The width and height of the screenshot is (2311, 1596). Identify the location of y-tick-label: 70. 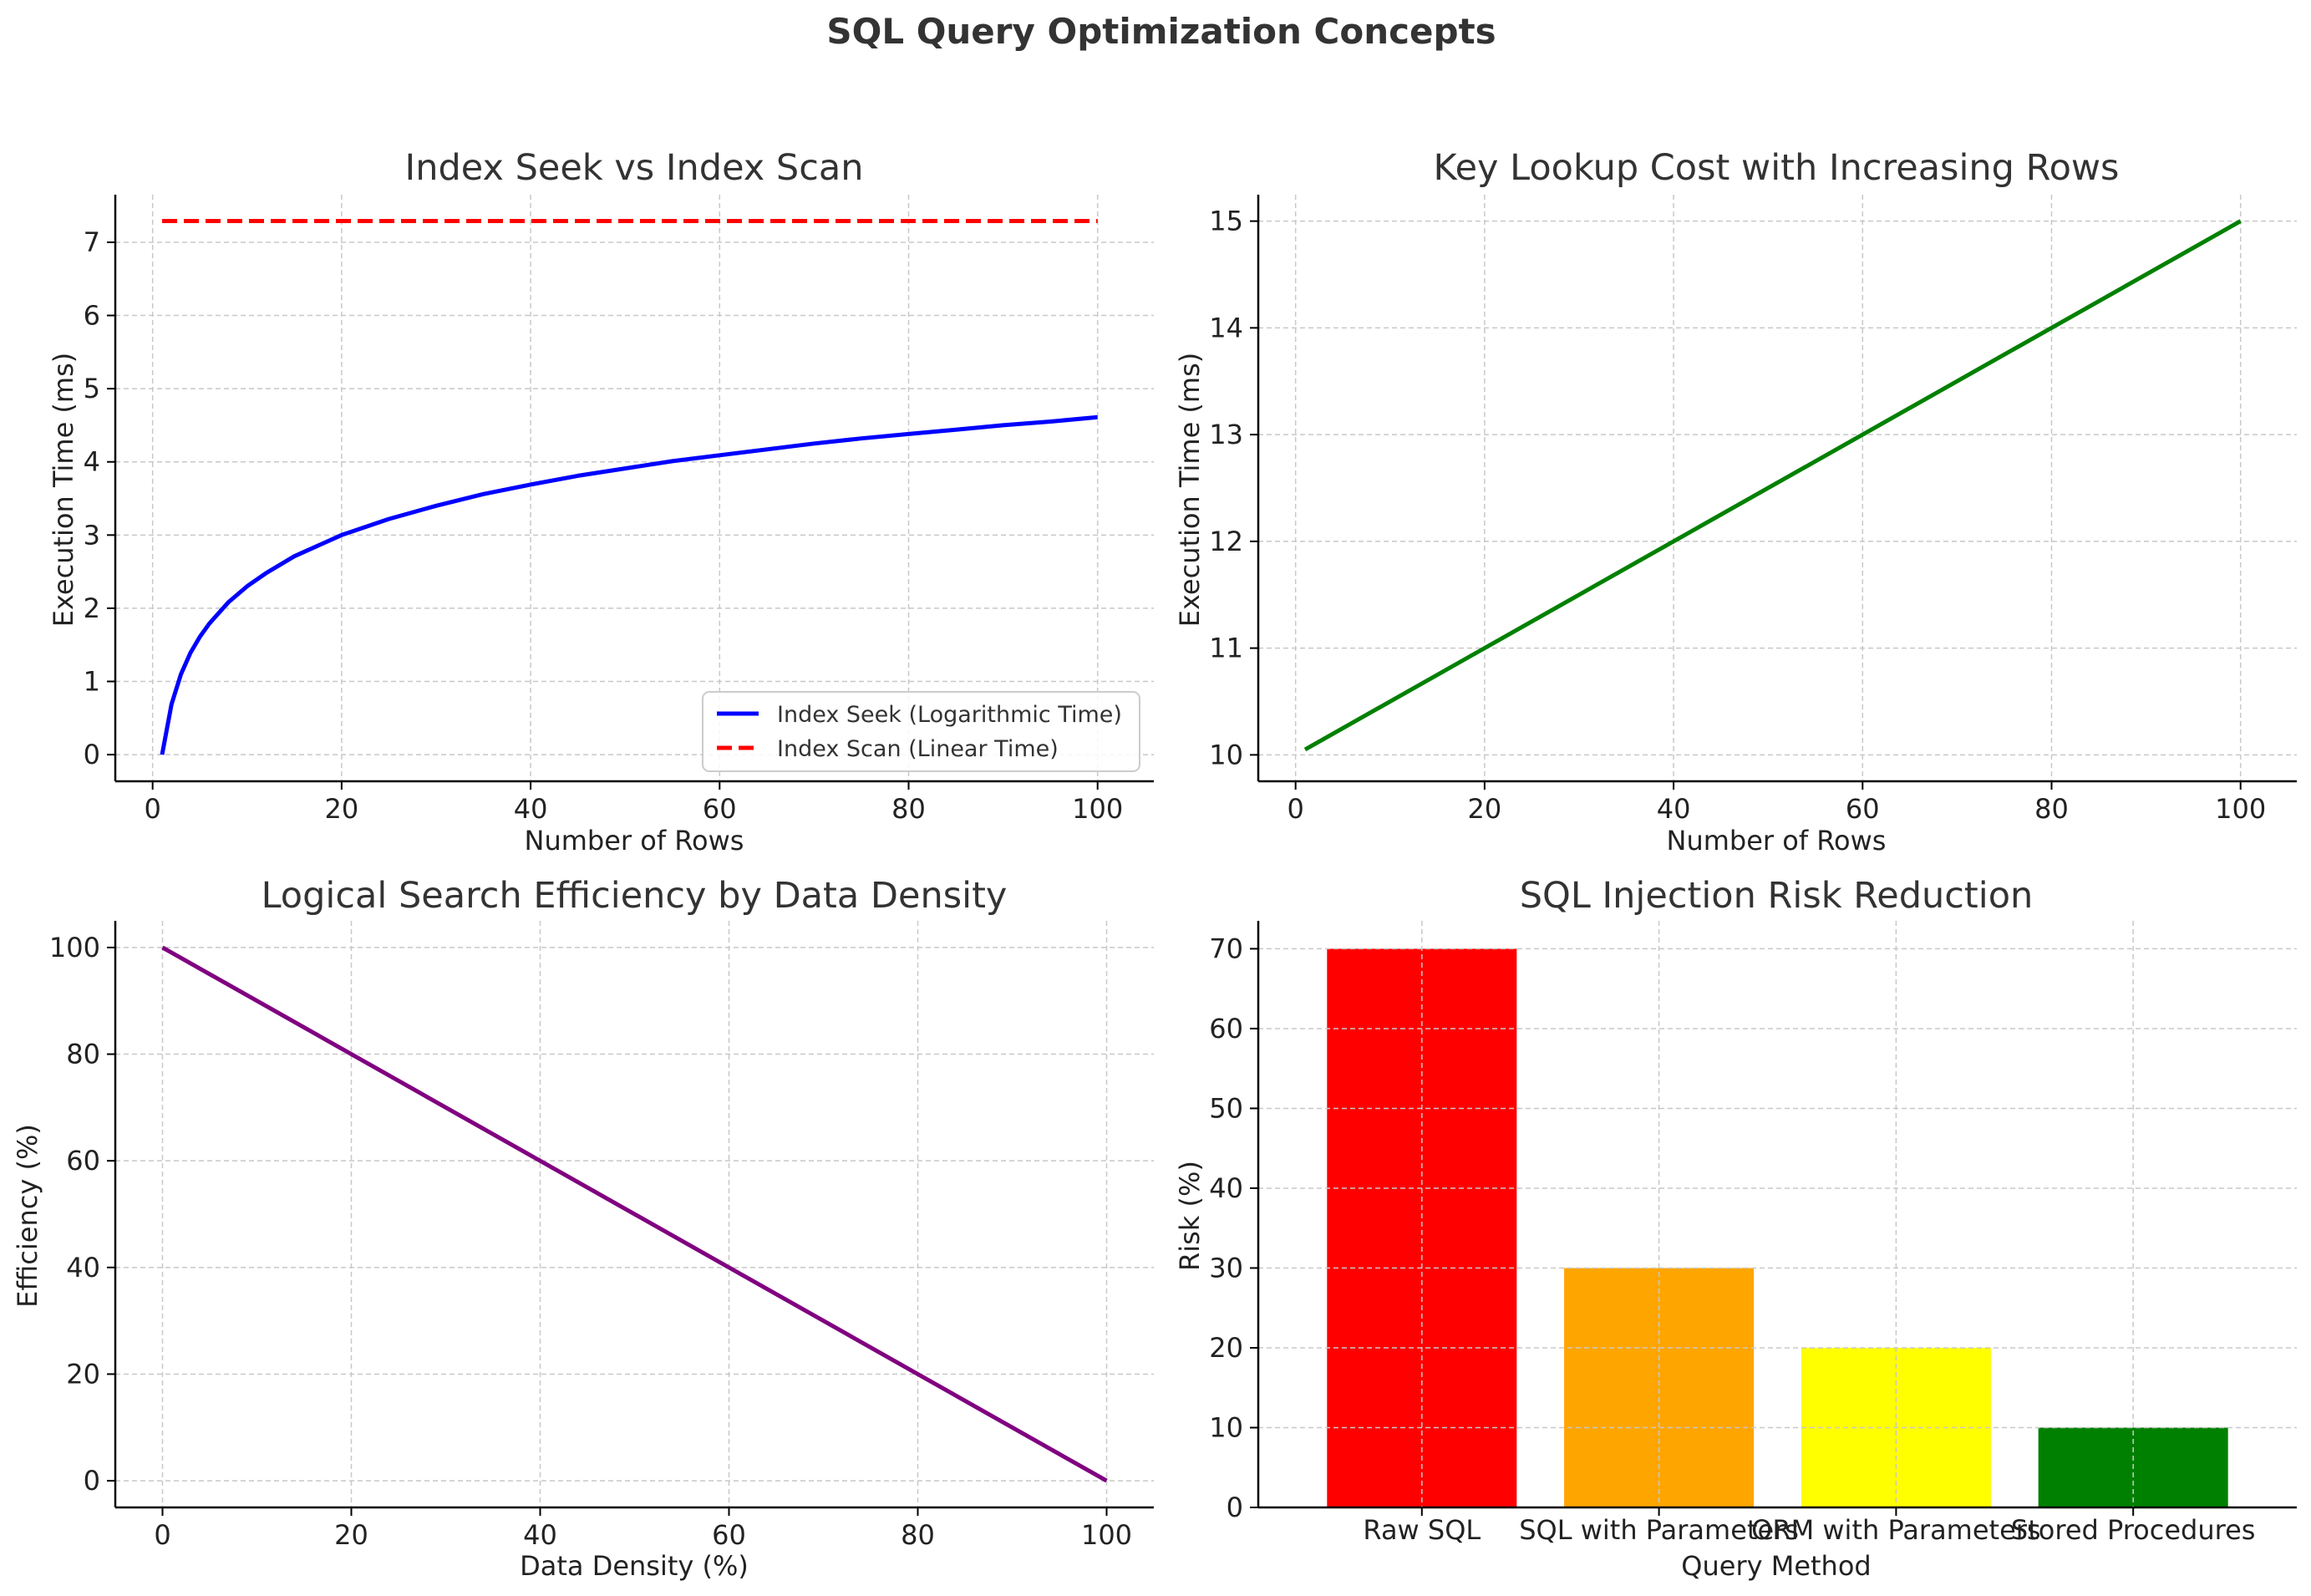
(1226, 948).